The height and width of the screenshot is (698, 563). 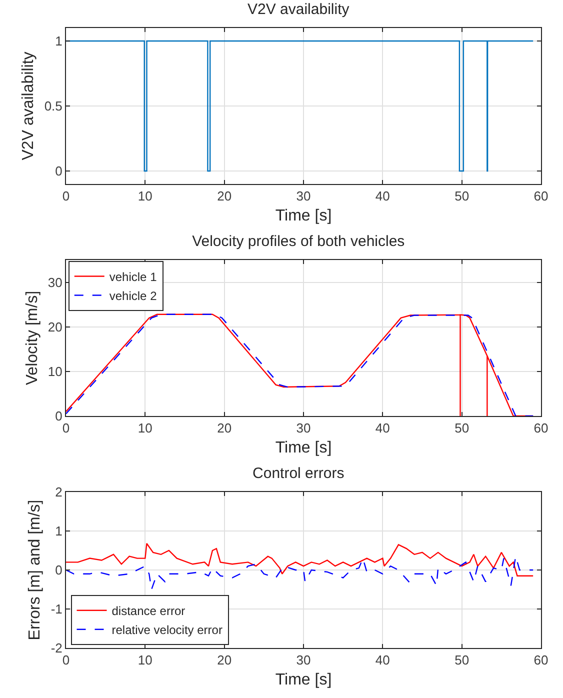 I want to click on legend-label: vehicle 1, so click(x=133, y=277).